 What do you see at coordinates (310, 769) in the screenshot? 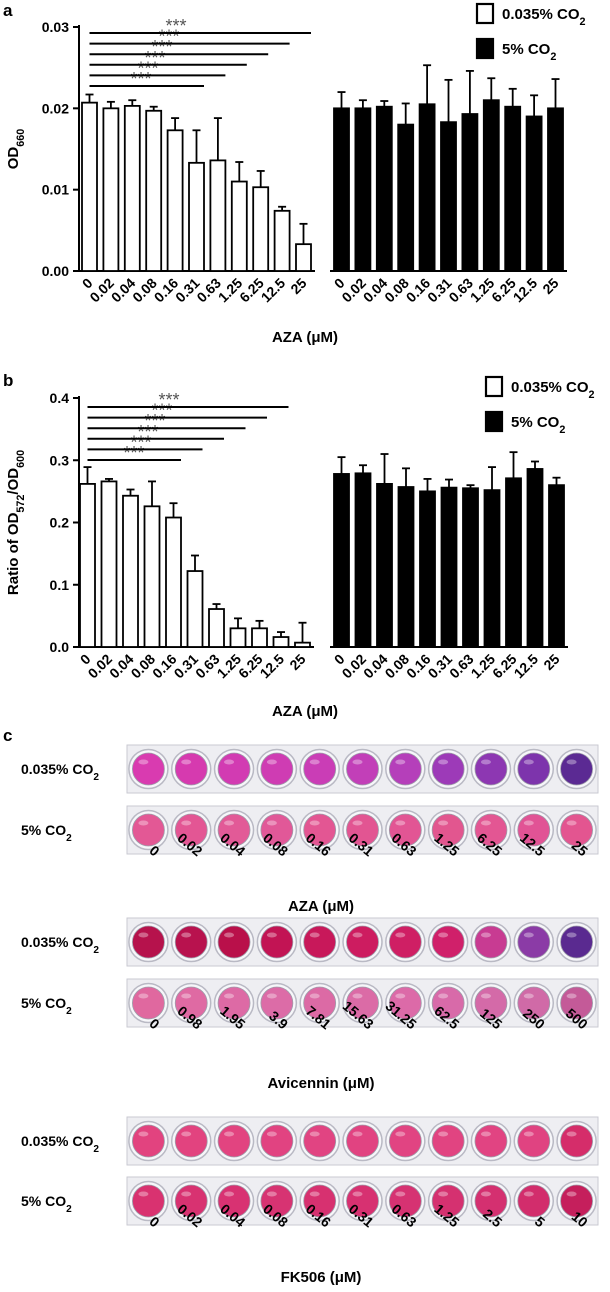
I see `plate-row: 0.035% CO2` at bounding box center [310, 769].